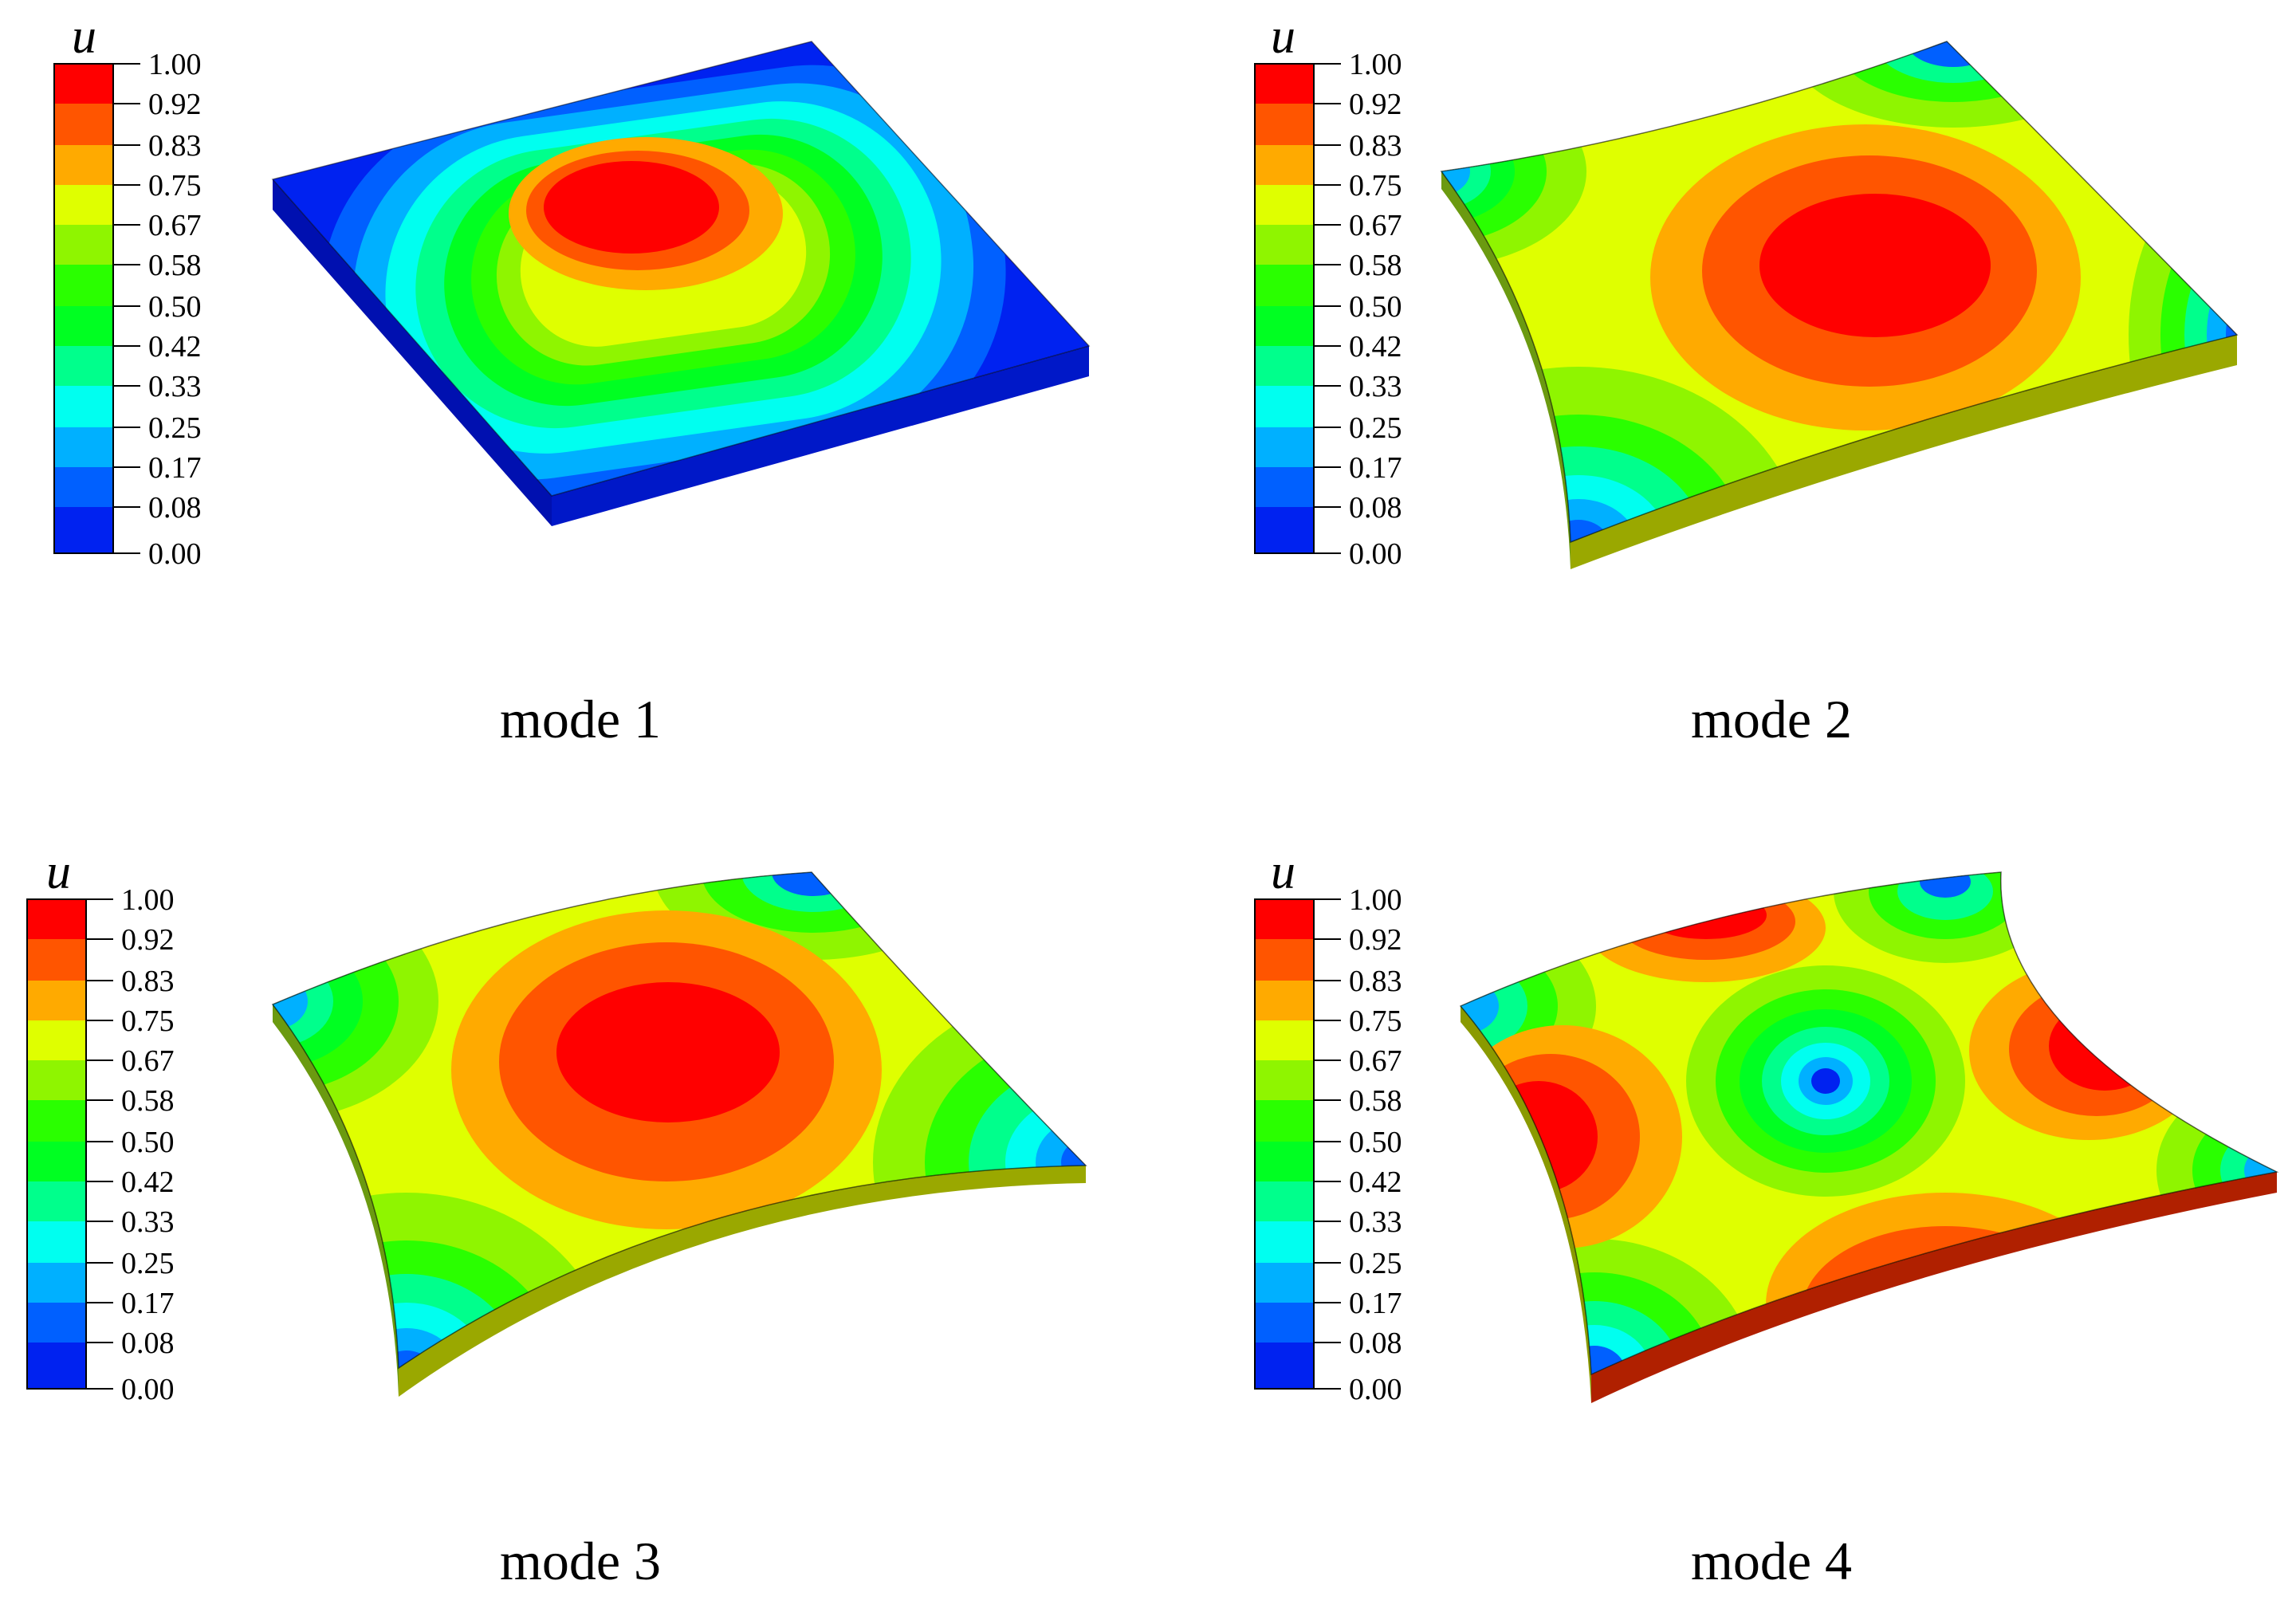  Describe the element at coordinates (175, 265) in the screenshot. I see `colorbar-tick-label: 0.58` at that location.